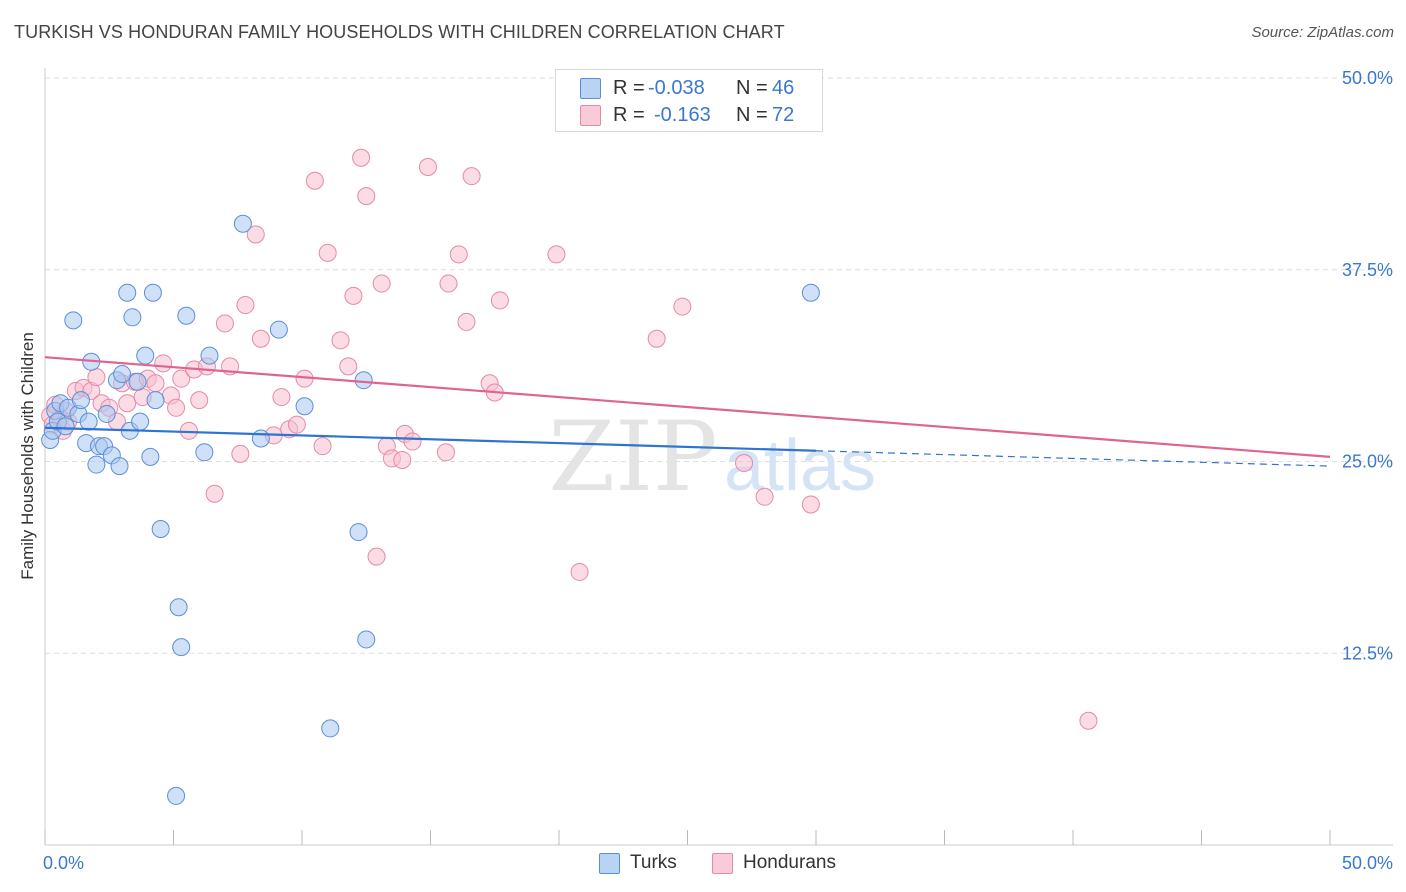 The height and width of the screenshot is (892, 1406). I want to click on turks-trend-line, so click(430, 439).